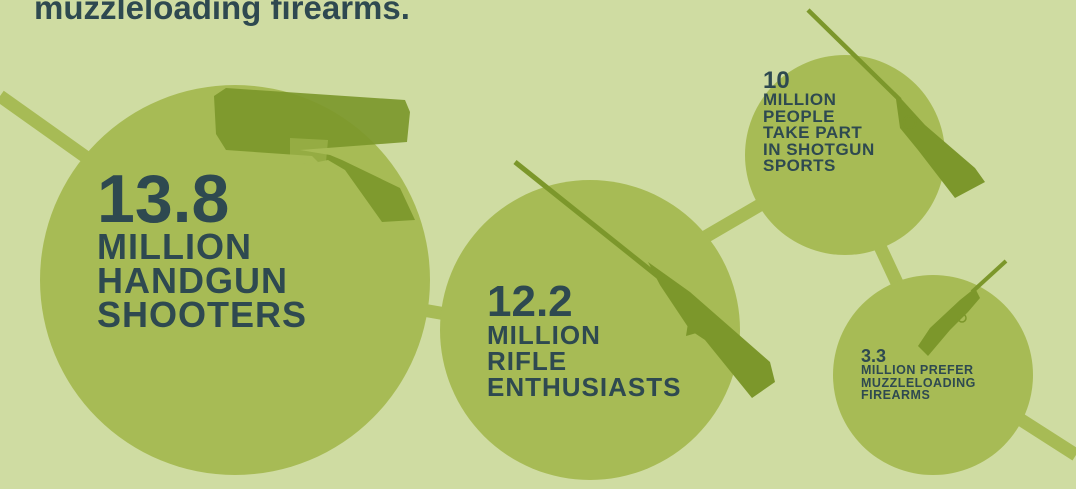 The image size is (1076, 489). I want to click on stat-label-line: SPORTS, so click(799, 165).